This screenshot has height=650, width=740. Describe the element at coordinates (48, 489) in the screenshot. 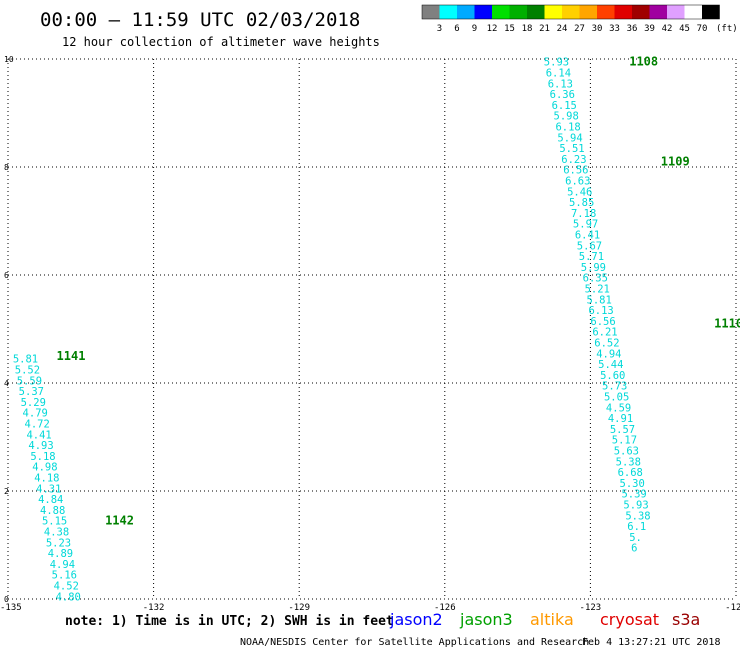

I see `wave-height-value: 4.31` at that location.